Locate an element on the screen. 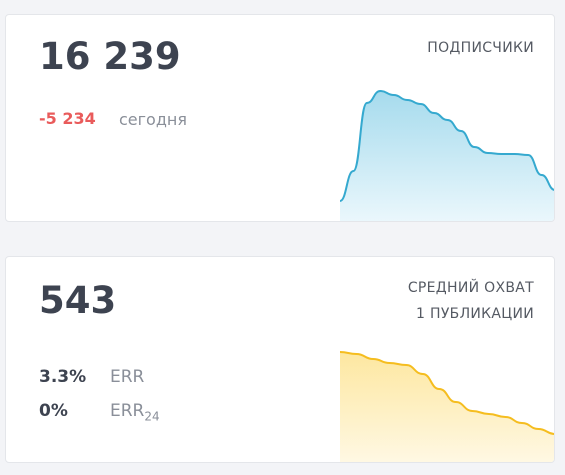 The image size is (565, 475). title-line: 1 ПУБЛИКАЦИИ is located at coordinates (475, 314).